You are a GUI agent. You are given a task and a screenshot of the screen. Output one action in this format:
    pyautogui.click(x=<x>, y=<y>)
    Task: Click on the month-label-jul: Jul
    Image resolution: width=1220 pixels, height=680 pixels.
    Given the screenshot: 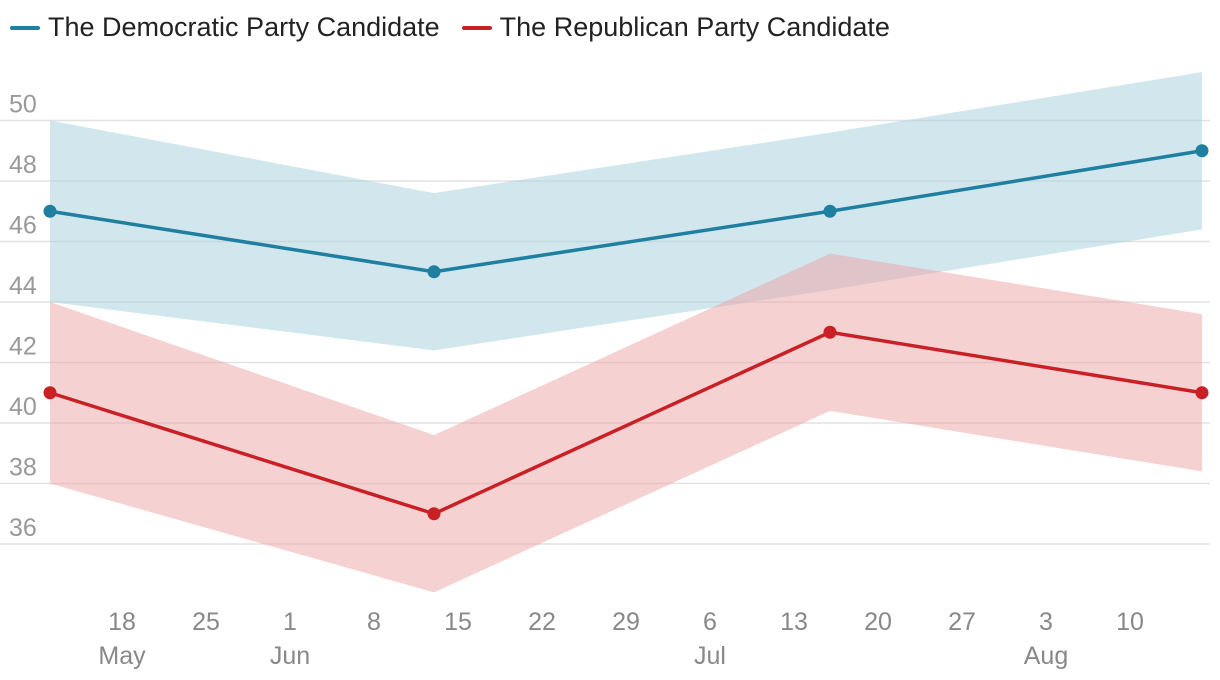 What is the action you would take?
    pyautogui.click(x=710, y=656)
    